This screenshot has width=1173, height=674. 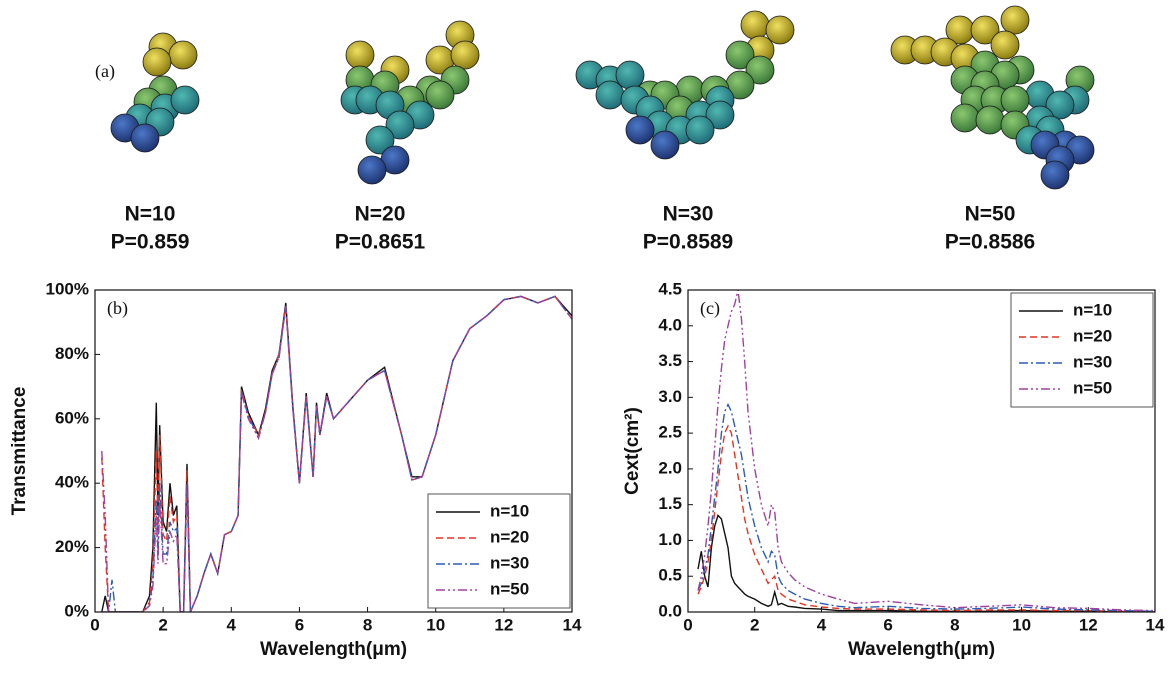 I want to click on panel-label: (c), so click(x=710, y=308).